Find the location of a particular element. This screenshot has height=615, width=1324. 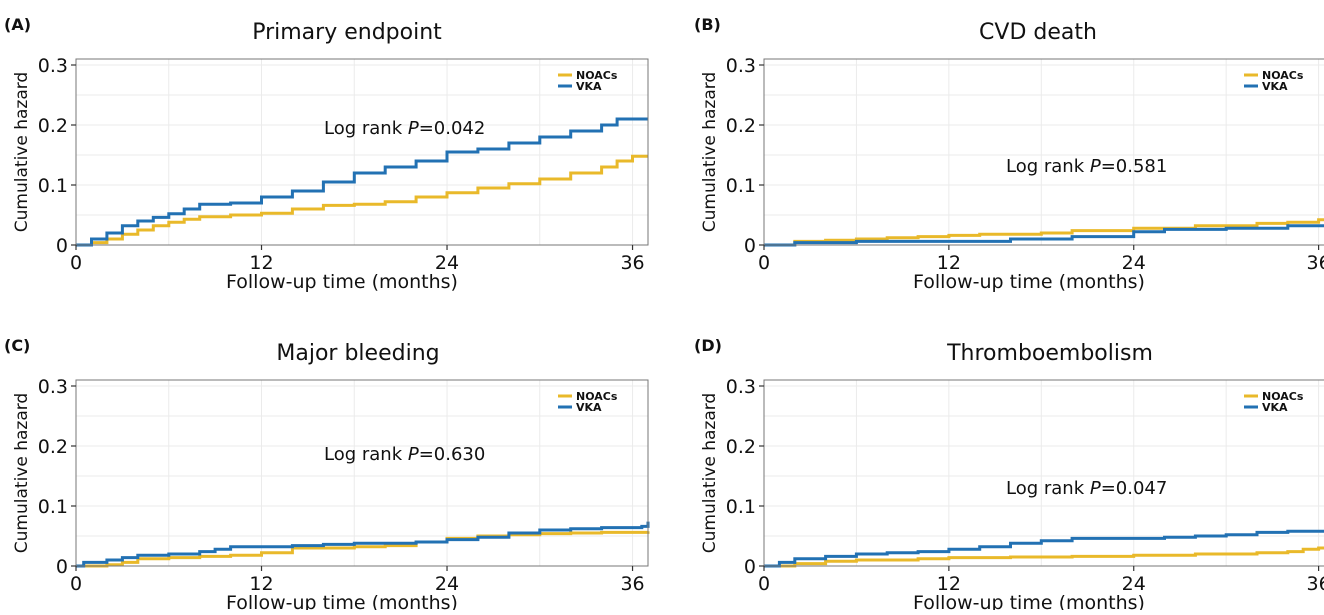

log-rank-annotation: Log rank P=0.047 is located at coordinates (1086, 488).